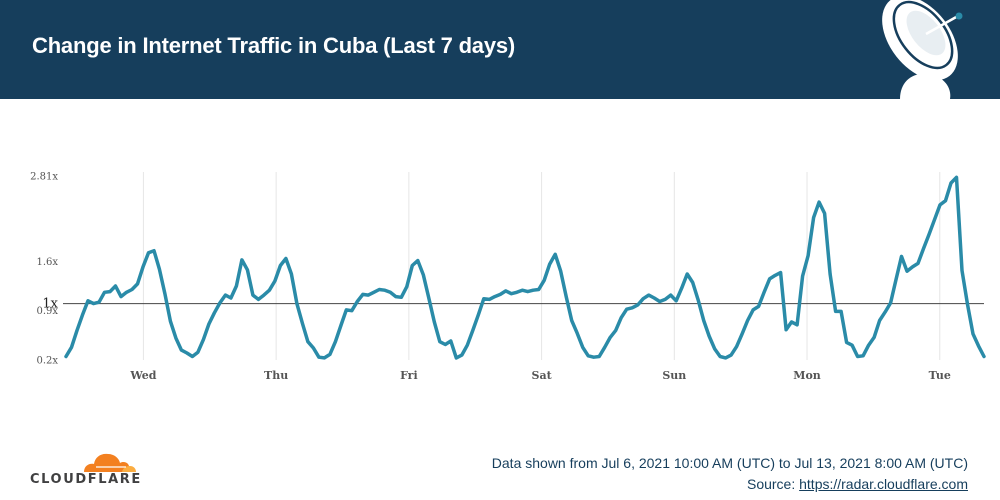 The height and width of the screenshot is (500, 1000). I want to click on cloud-icon, so click(110, 462).